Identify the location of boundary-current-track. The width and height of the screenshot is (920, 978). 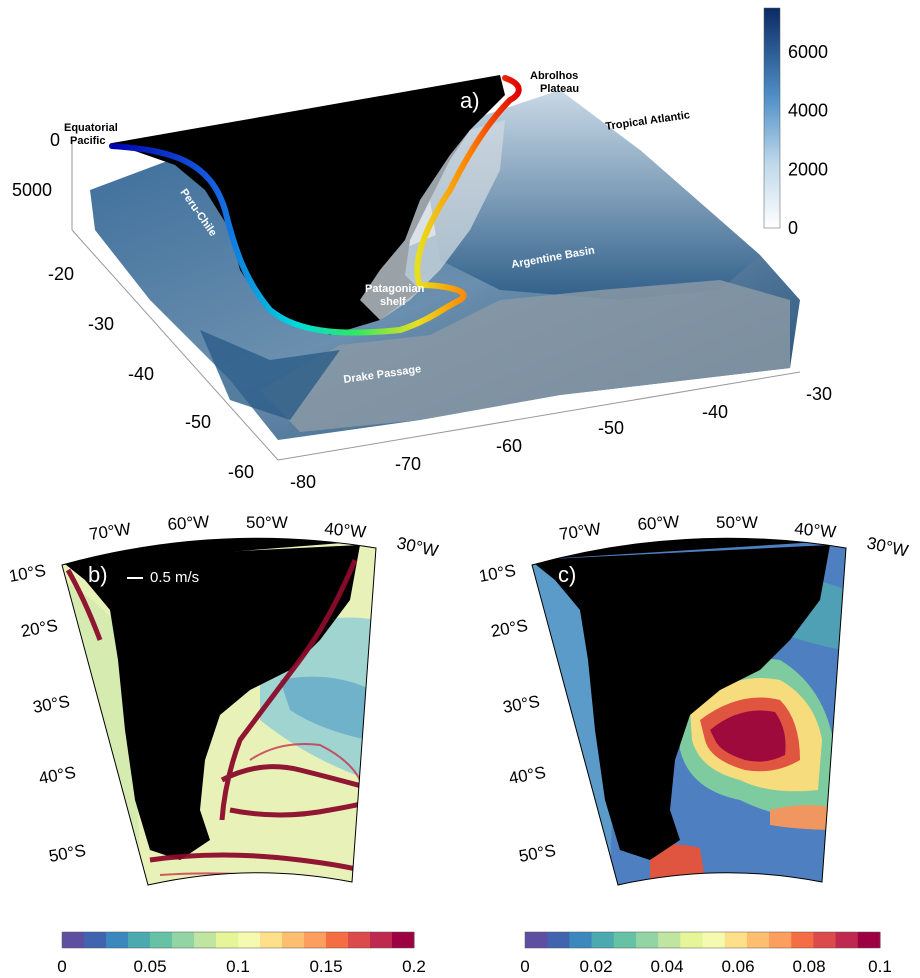
(315, 205).